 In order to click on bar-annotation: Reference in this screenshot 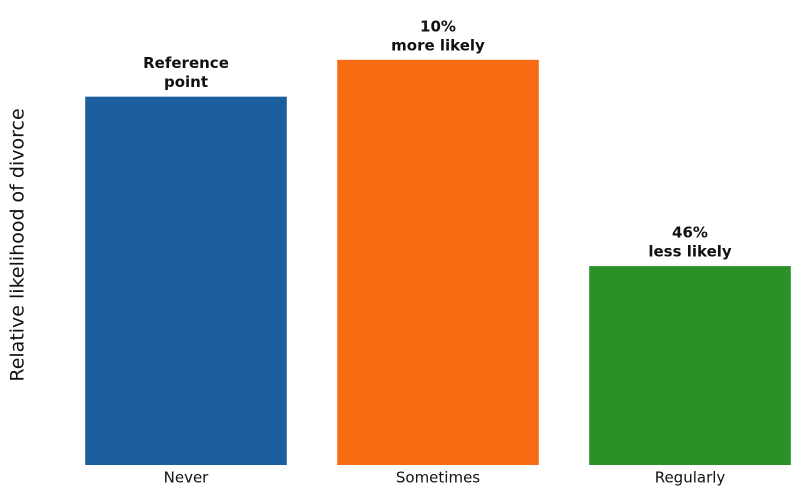, I will do `click(186, 63)`.